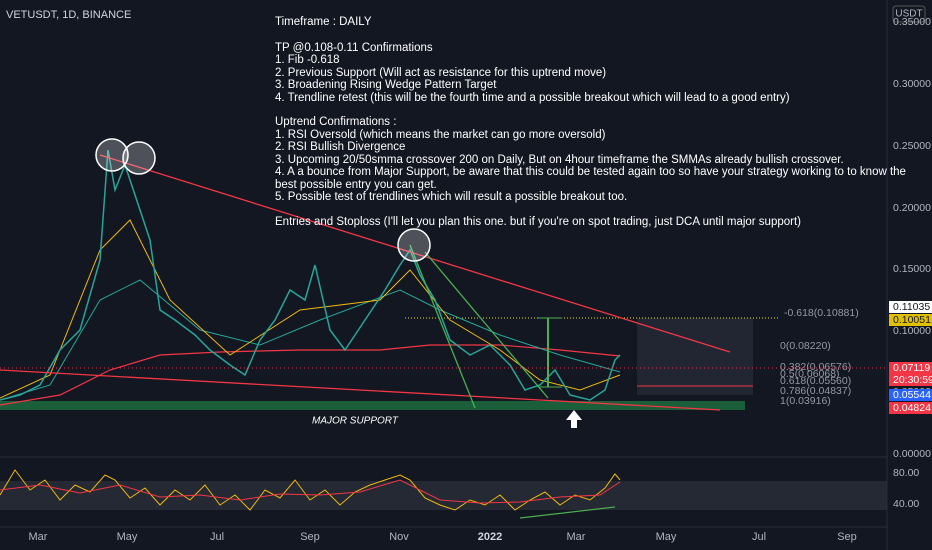  I want to click on fib-label: -0.618(0.10881), so click(821, 313).